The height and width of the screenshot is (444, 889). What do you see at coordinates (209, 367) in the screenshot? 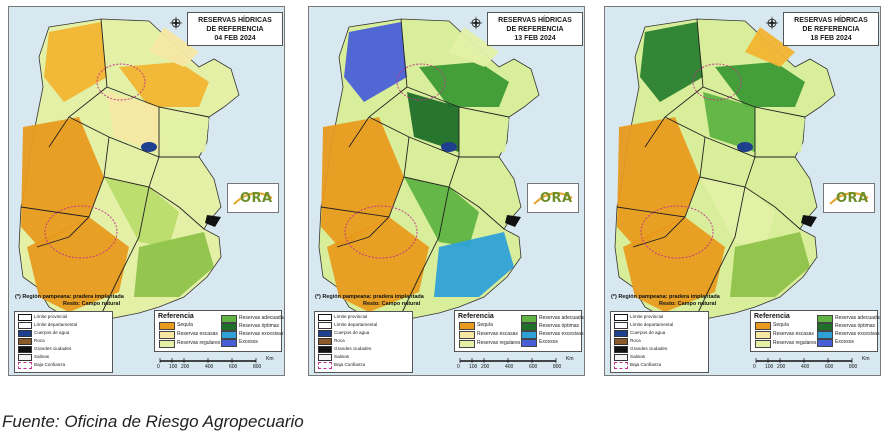
I see `scale-tick-label: 400` at bounding box center [209, 367].